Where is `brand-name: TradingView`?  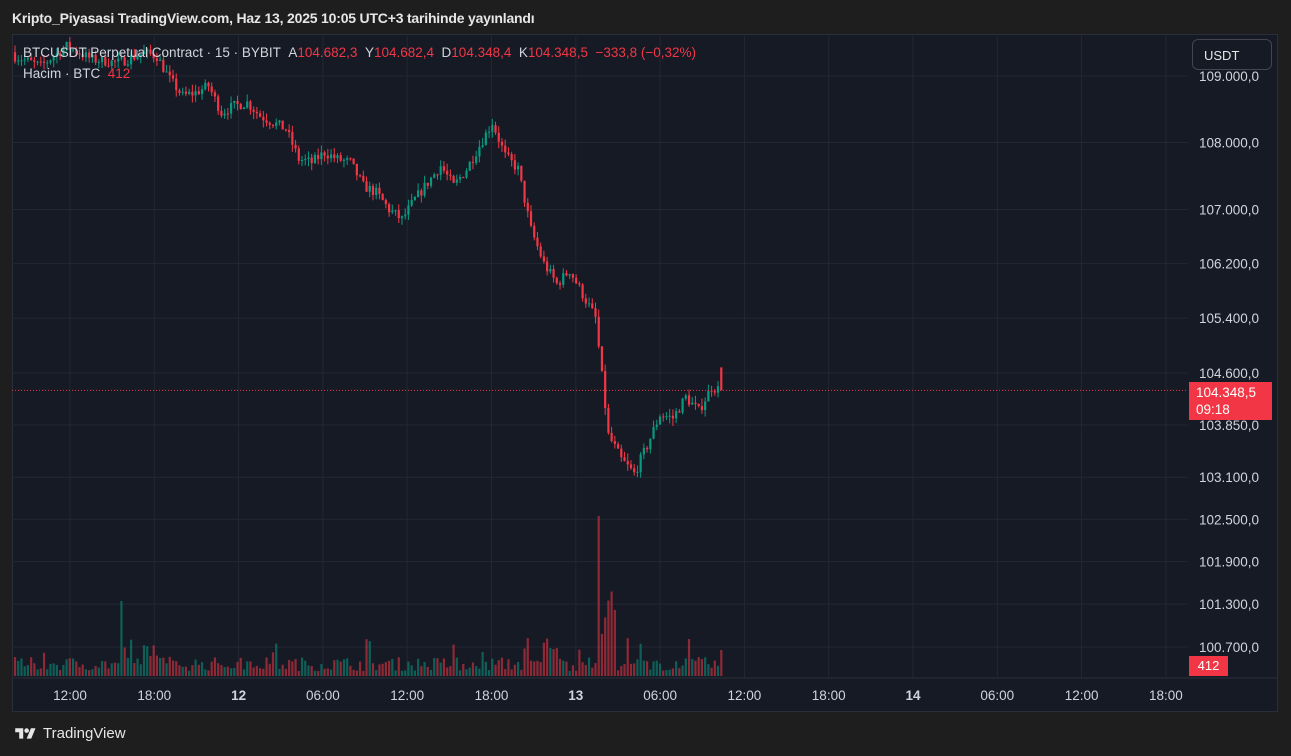 brand-name: TradingView is located at coordinates (84, 733).